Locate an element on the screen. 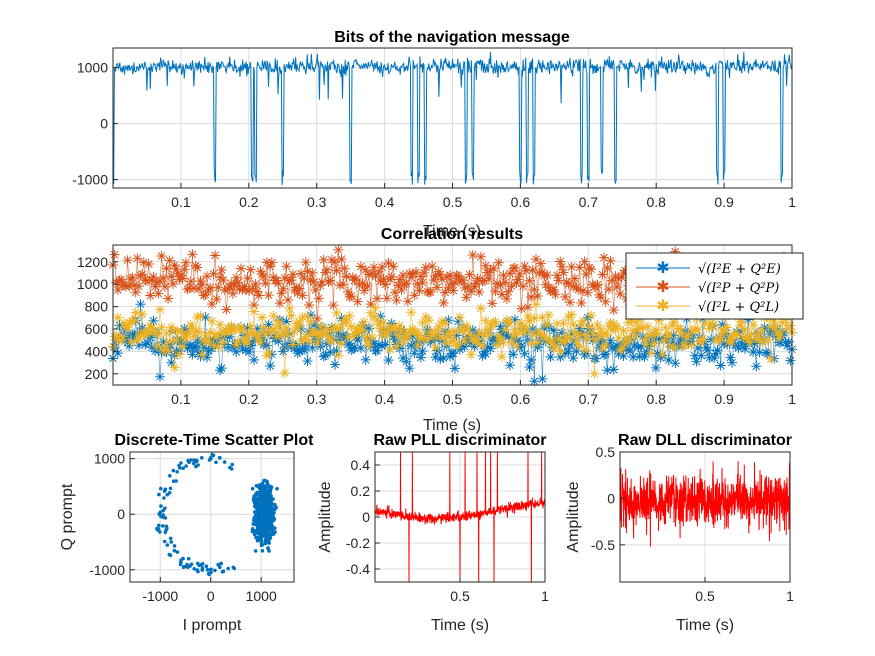 Image resolution: width=875 pixels, height=656 pixels. plot4-xtick-label: 1 is located at coordinates (790, 596).